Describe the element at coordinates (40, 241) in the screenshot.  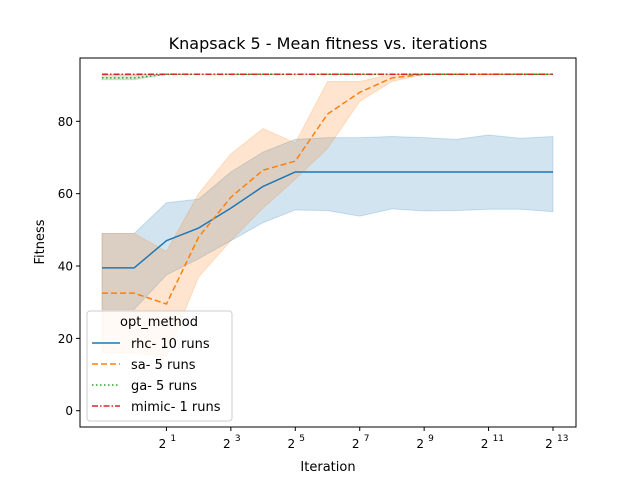
I see `y-axis-label: Fitness` at that location.